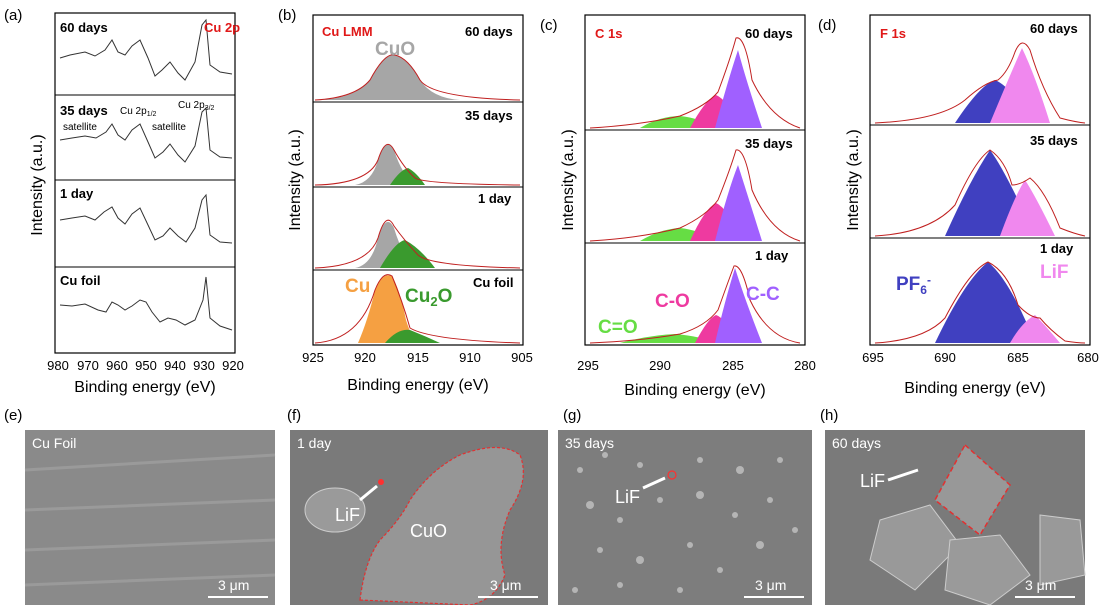 The image size is (1102, 605). What do you see at coordinates (660, 365) in the screenshot?
I see `svg-text: 290` at bounding box center [660, 365].